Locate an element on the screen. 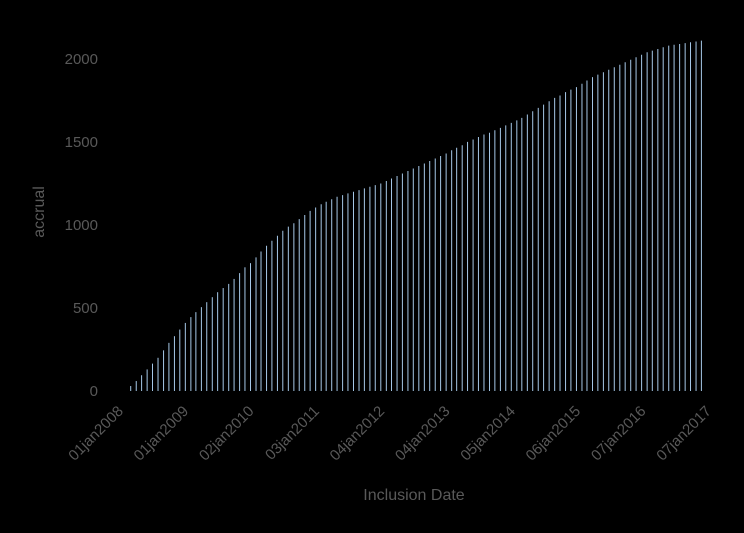 This screenshot has height=533, width=744. y-tick-label: 0 is located at coordinates (94, 391).